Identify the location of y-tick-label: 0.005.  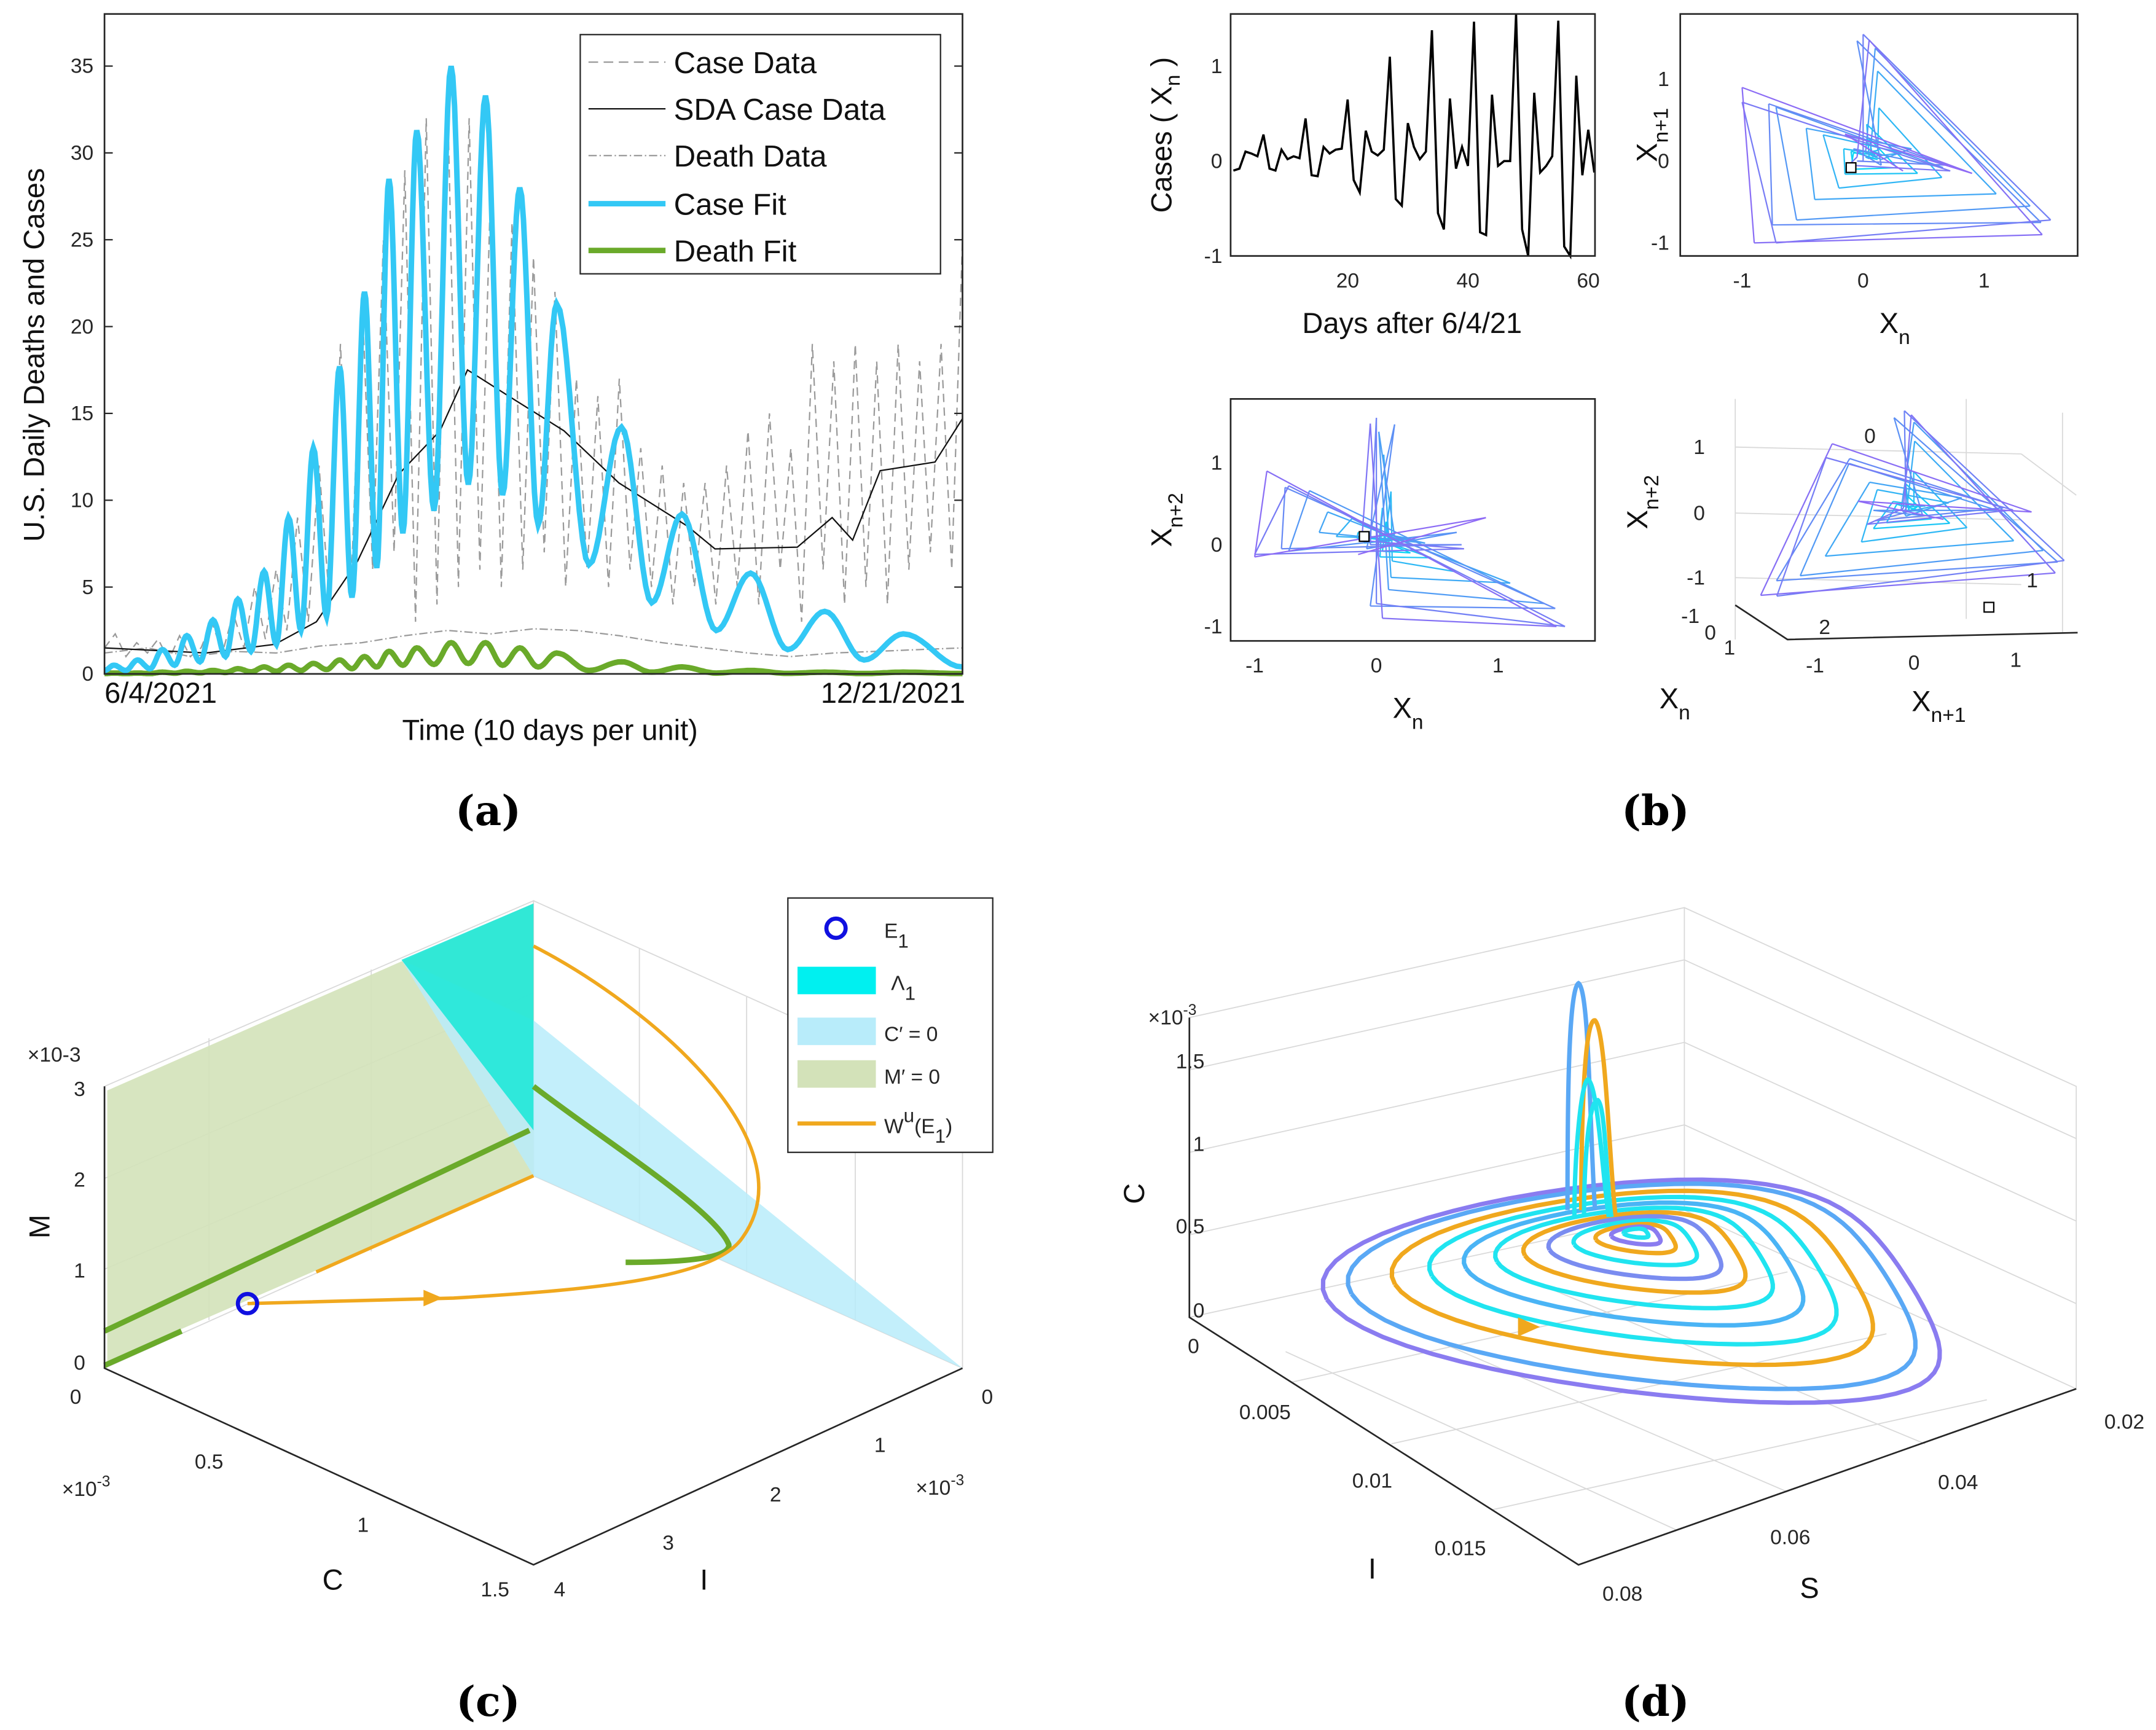
(1265, 1413).